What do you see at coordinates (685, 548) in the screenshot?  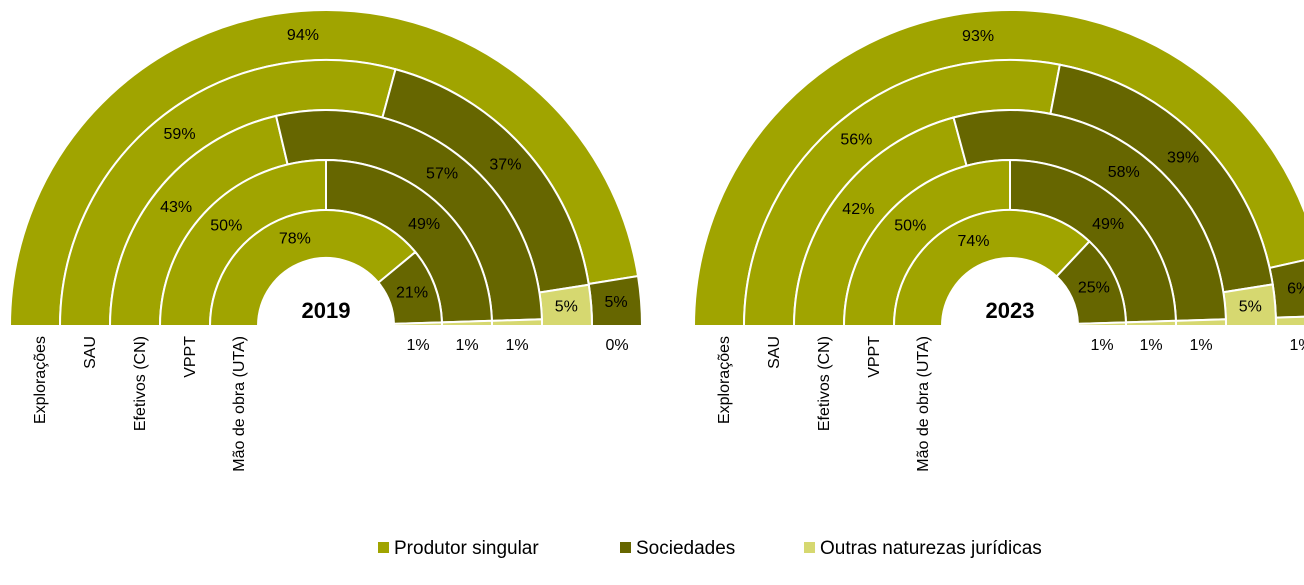 I see `legend-label: Sociedades` at bounding box center [685, 548].